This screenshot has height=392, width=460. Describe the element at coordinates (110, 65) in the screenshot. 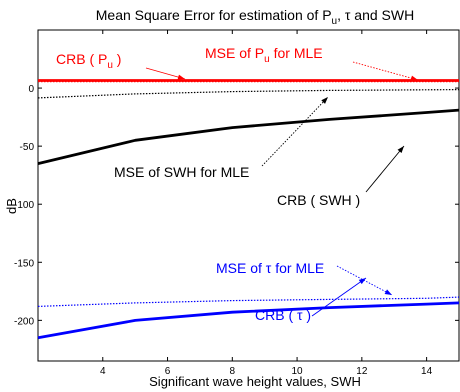

I see `annotation-crb_pu-part: u` at that location.